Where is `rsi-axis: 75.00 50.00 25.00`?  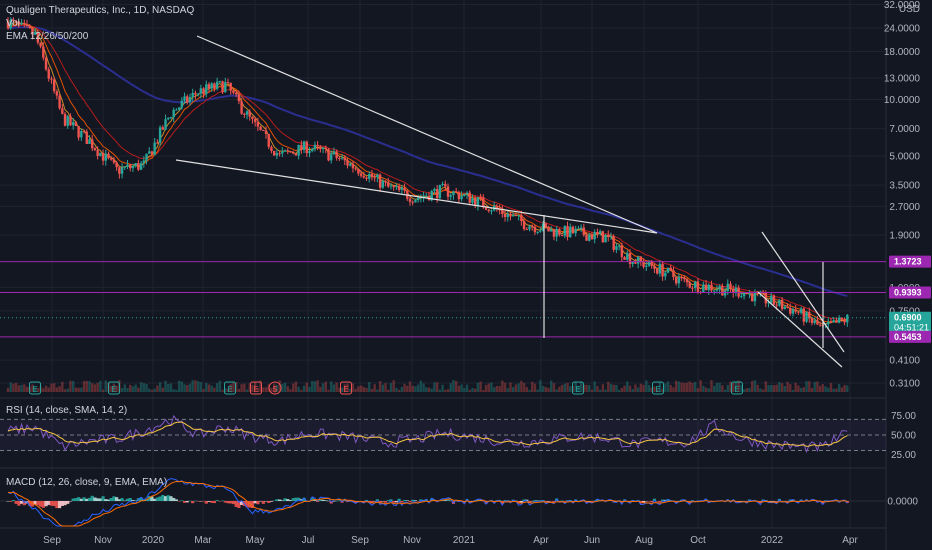 rsi-axis: 75.00 50.00 25.00 is located at coordinates (903, 436).